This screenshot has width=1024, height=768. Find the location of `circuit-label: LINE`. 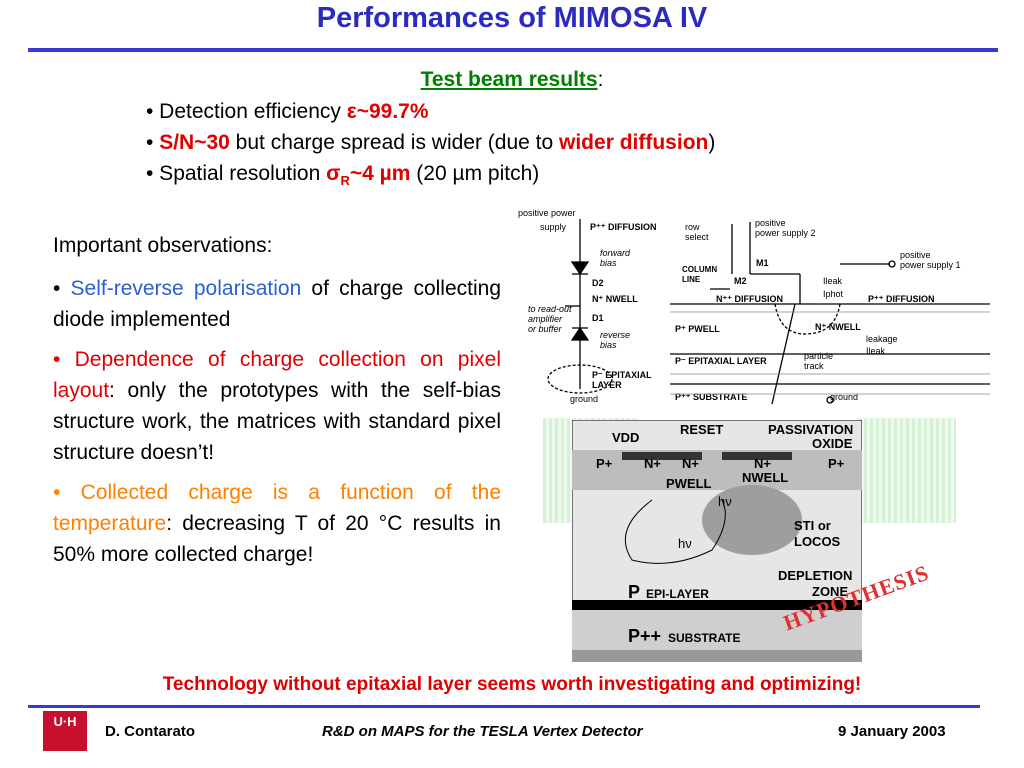

circuit-label: LINE is located at coordinates (691, 279).